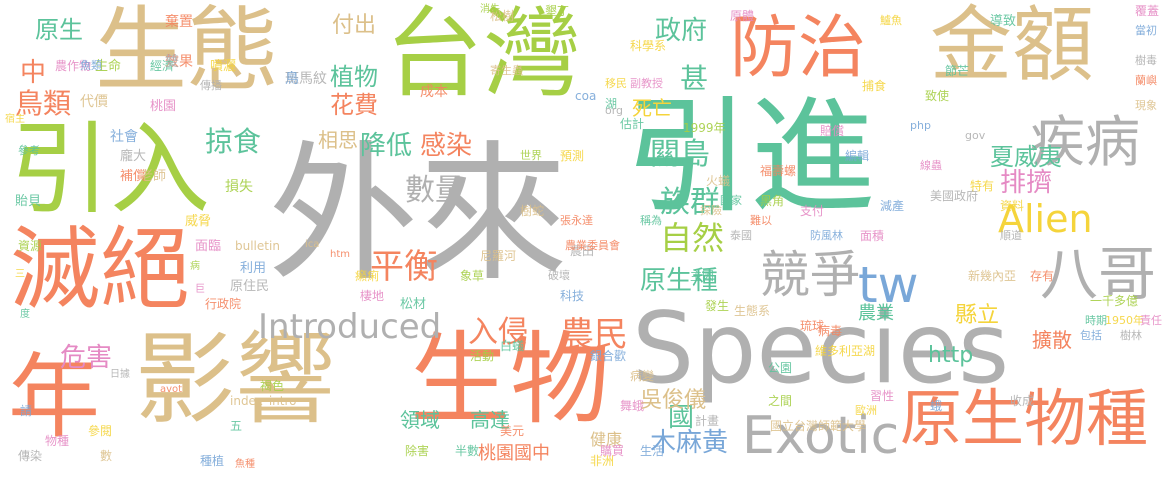 The width and height of the screenshot is (1175, 482). I want to click on cloud-word-small: 社會, so click(124, 137).